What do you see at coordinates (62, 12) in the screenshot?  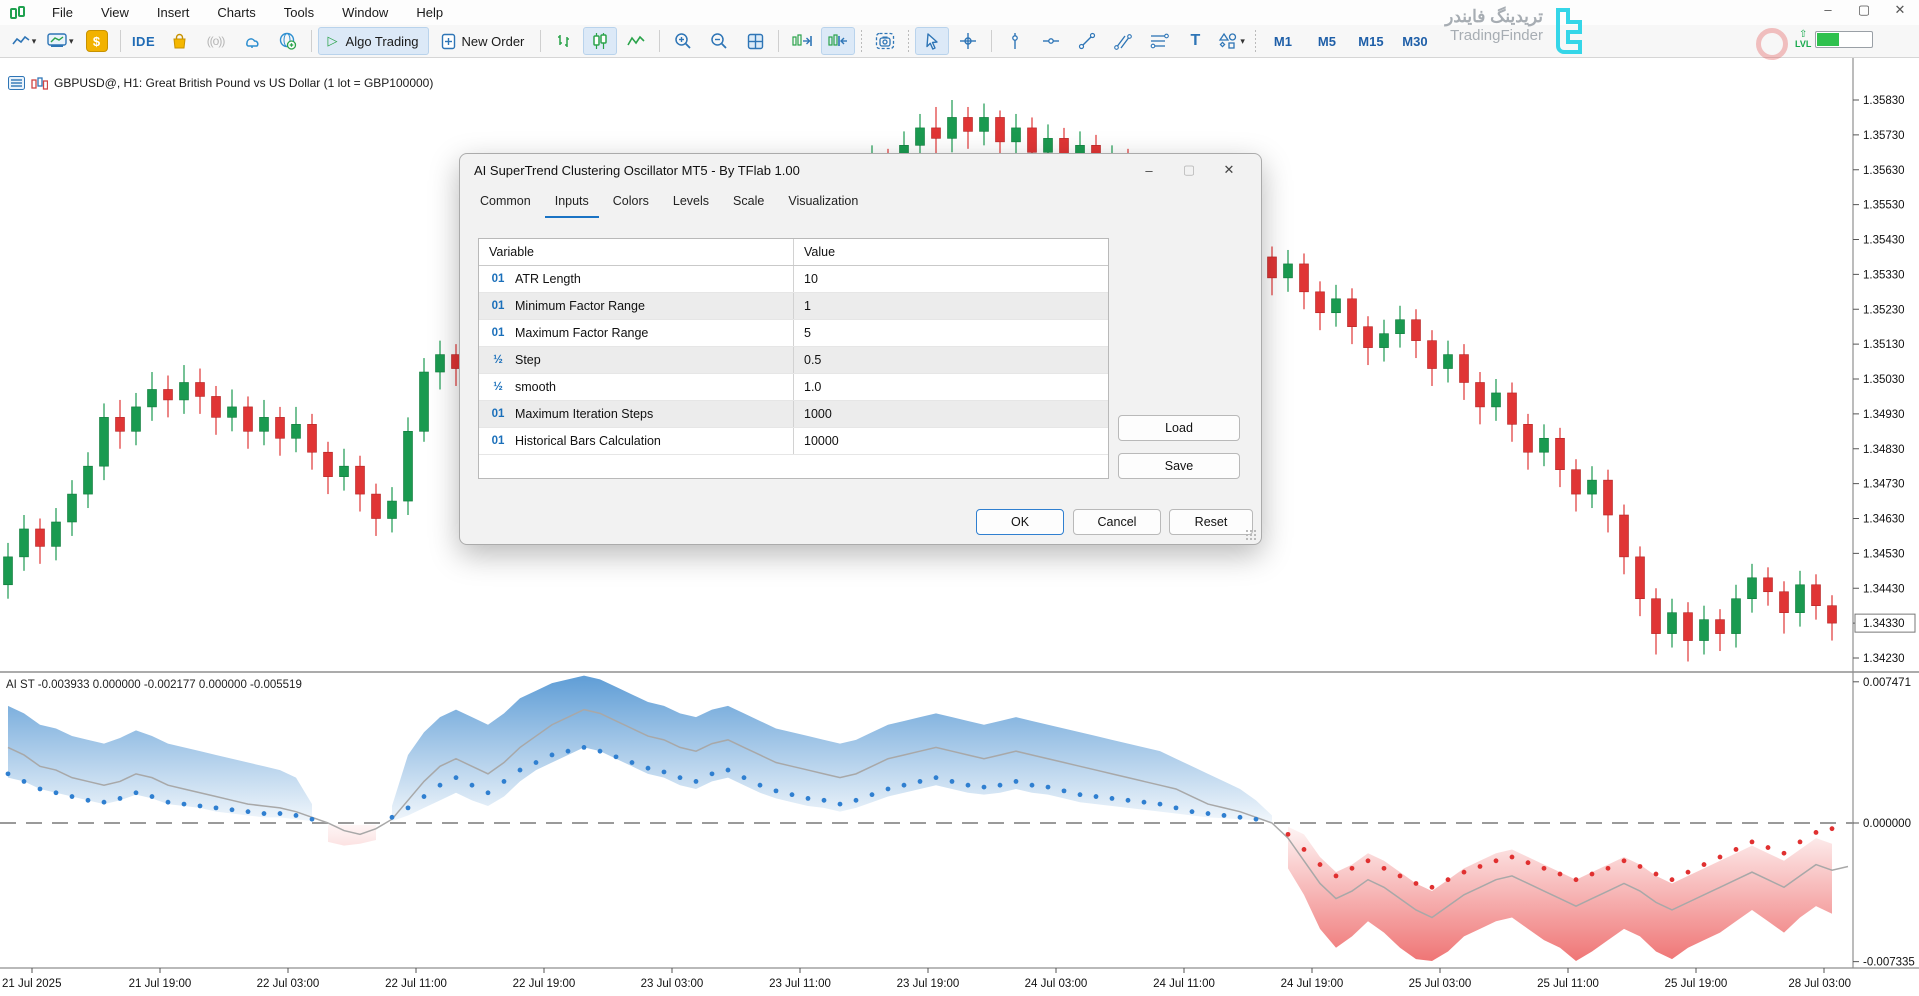 I see `menu-item-file: File` at bounding box center [62, 12].